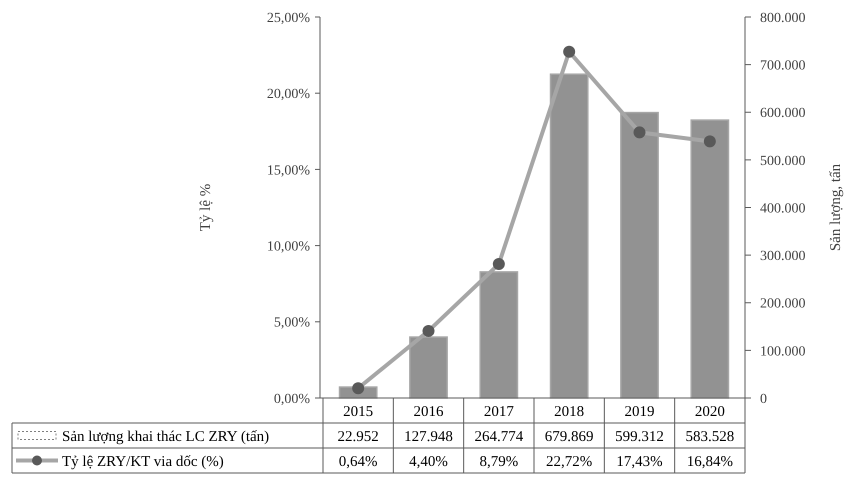 This screenshot has height=478, width=847. What do you see at coordinates (709, 436) in the screenshot?
I see `data-label: 583.528` at bounding box center [709, 436].